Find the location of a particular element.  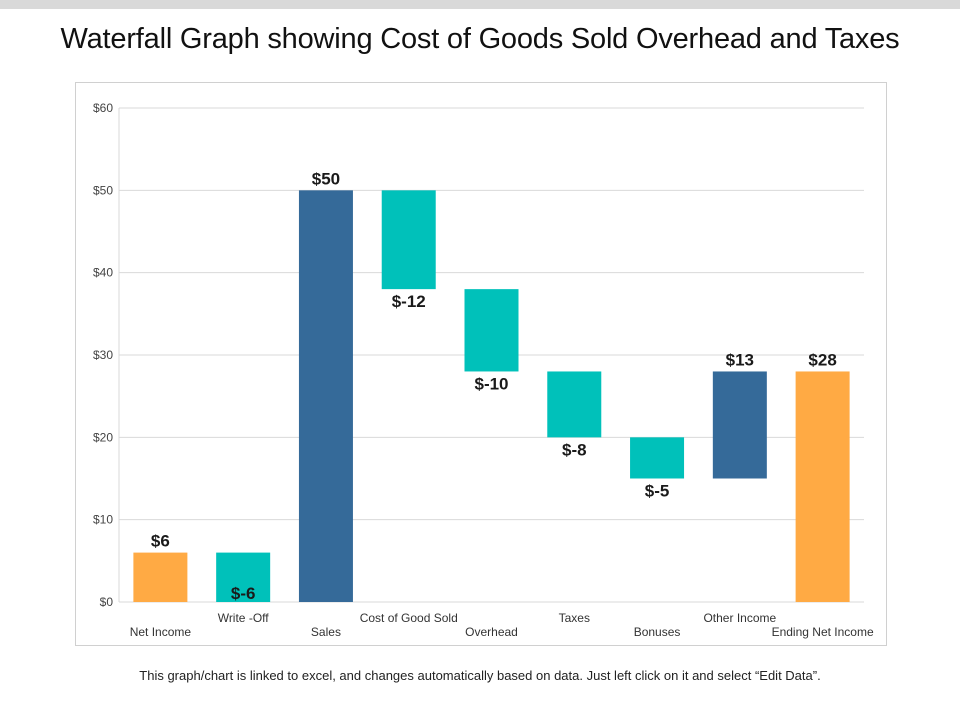

bar-taxes is located at coordinates (574, 404).